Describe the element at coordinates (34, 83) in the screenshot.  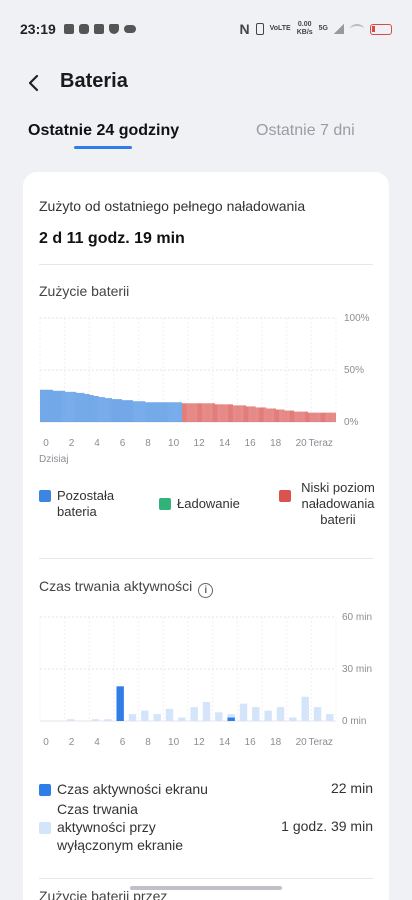
I see `back-arrow-icon` at that location.